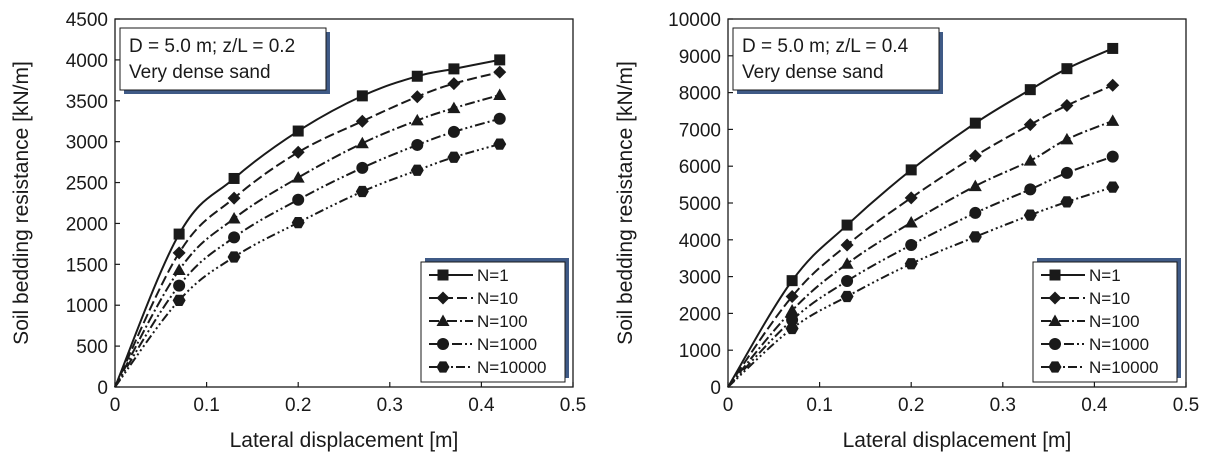 The width and height of the screenshot is (1210, 459). I want to click on y-tick-label: 7000, so click(700, 130).